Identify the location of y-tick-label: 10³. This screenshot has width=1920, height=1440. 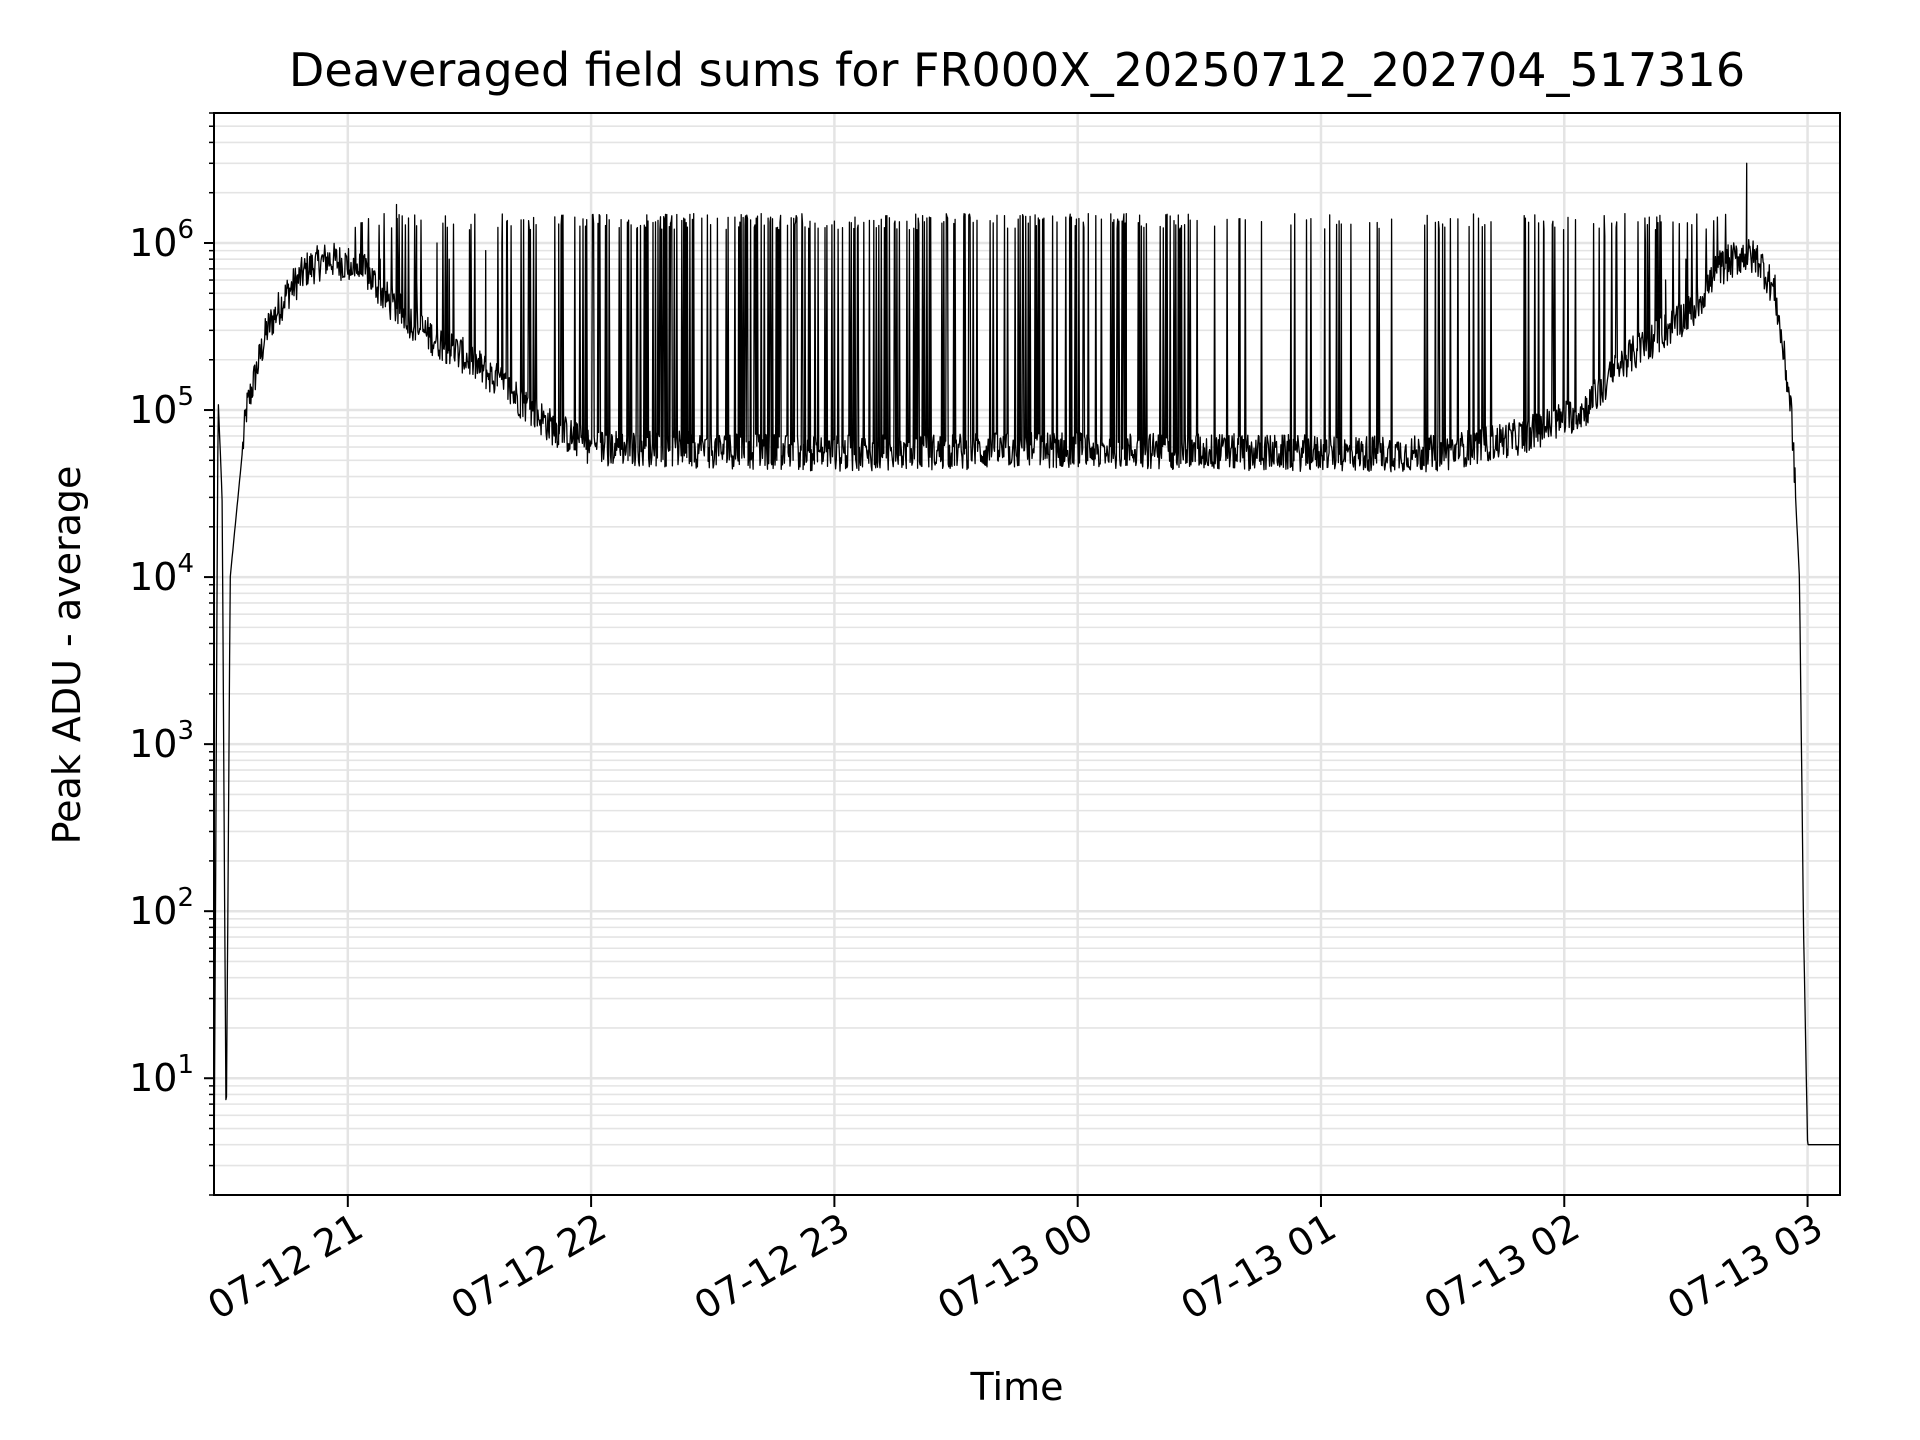
(161, 741).